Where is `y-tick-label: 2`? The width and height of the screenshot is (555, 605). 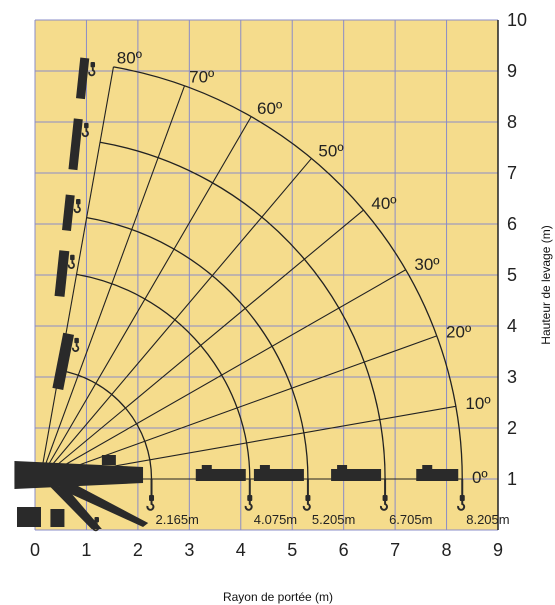 y-tick-label: 2 is located at coordinates (512, 428).